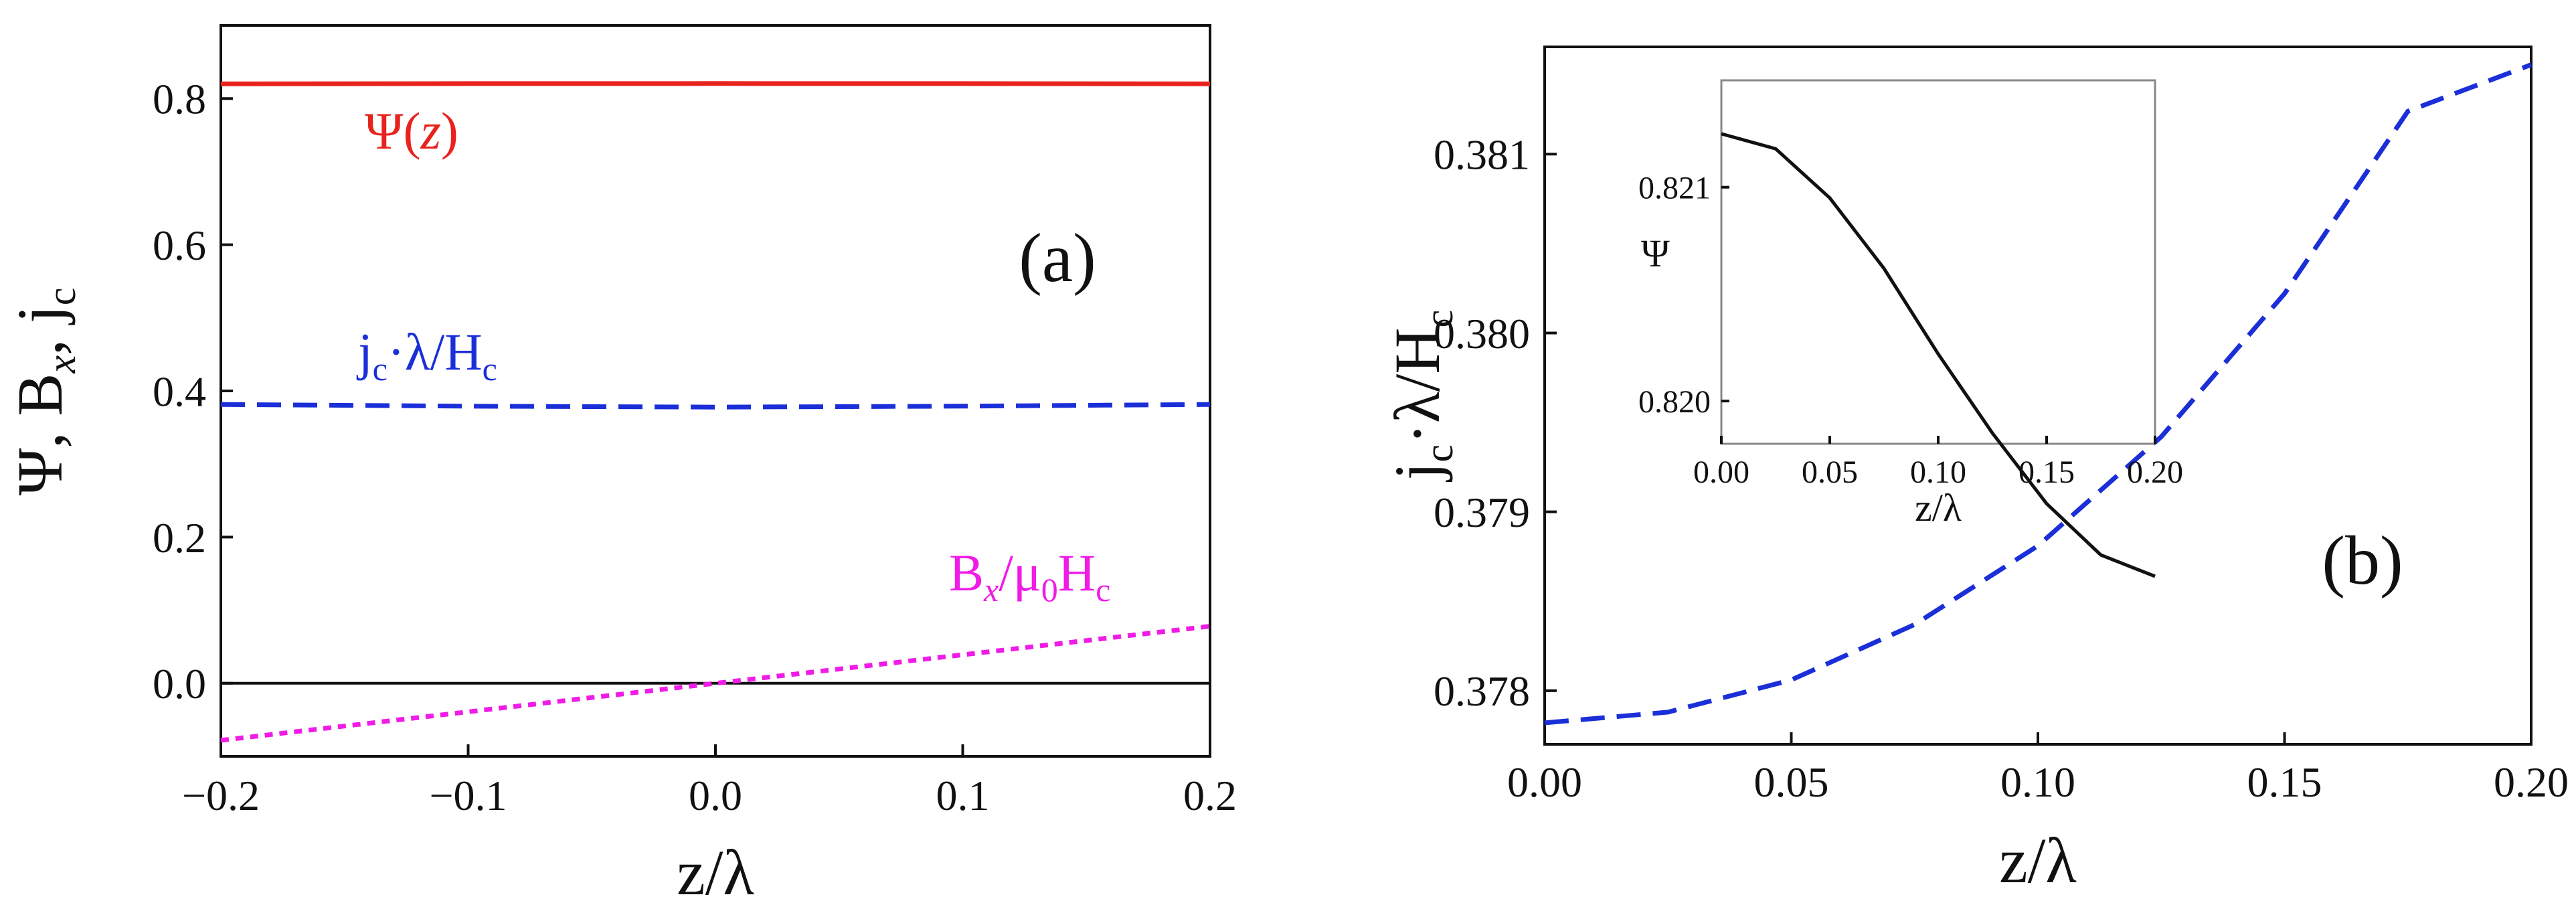 The image size is (2576, 911). What do you see at coordinates (179, 684) in the screenshot?
I see `y-tick-label: 0.0` at bounding box center [179, 684].